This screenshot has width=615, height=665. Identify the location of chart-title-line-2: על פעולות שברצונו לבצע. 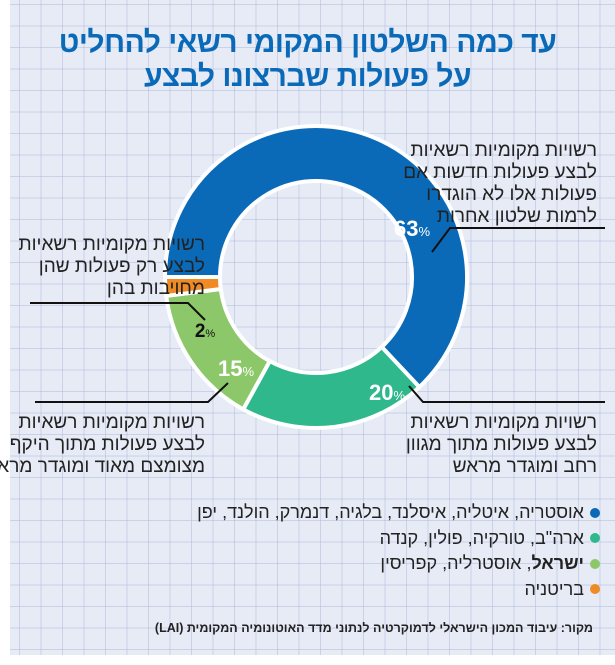
(307, 76).